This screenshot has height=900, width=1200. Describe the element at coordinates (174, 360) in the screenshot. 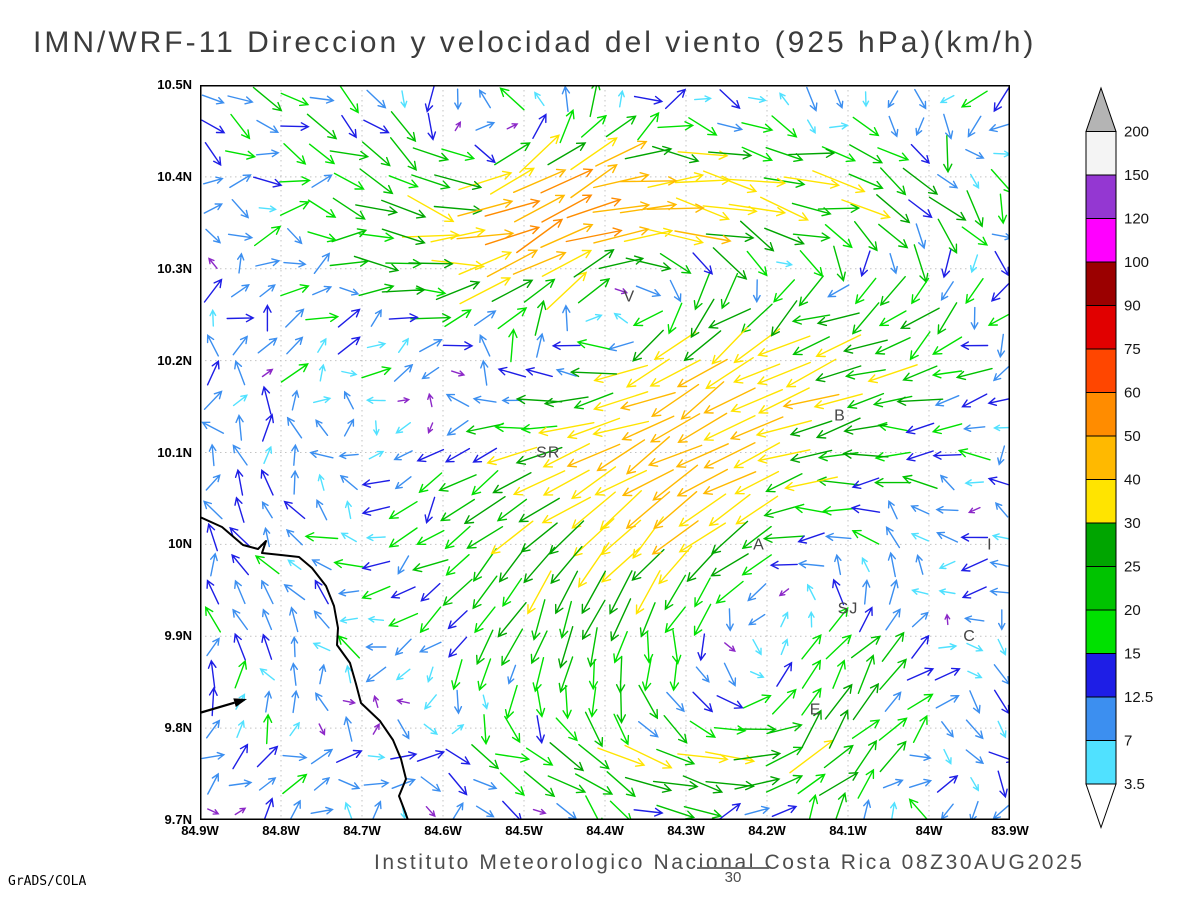

I see `lat-tick-label: 10.2N` at that location.